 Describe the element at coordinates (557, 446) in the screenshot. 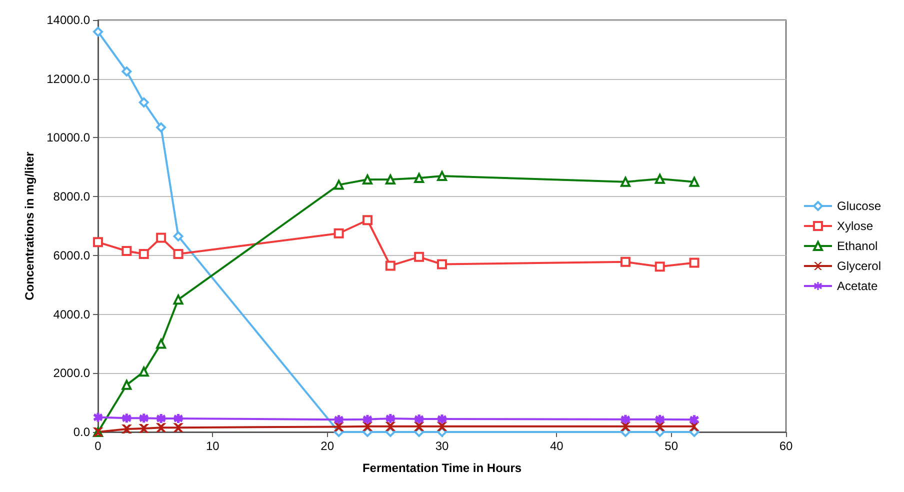

I see `x-tick-label: 40` at that location.